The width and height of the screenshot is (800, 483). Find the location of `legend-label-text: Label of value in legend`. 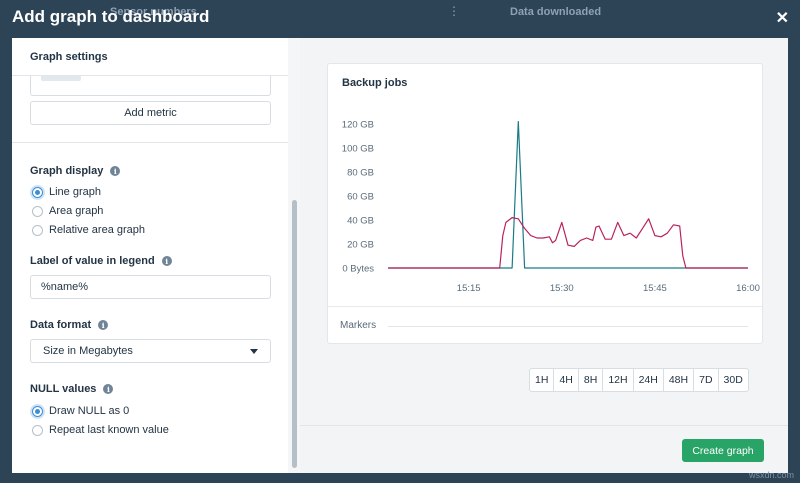

legend-label-text: Label of value in legend is located at coordinates (92, 261).